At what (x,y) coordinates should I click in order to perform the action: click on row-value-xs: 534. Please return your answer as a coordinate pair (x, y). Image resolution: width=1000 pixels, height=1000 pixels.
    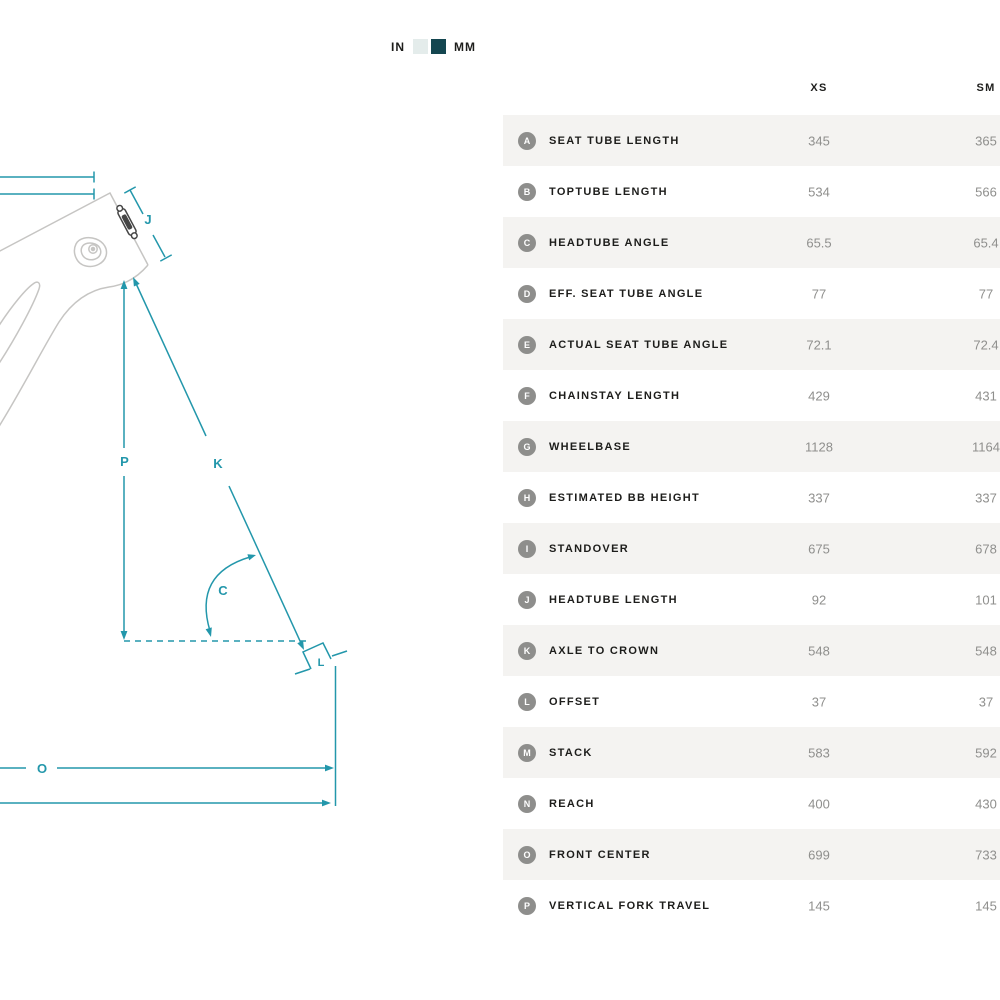
    Looking at the image, I should click on (819, 191).